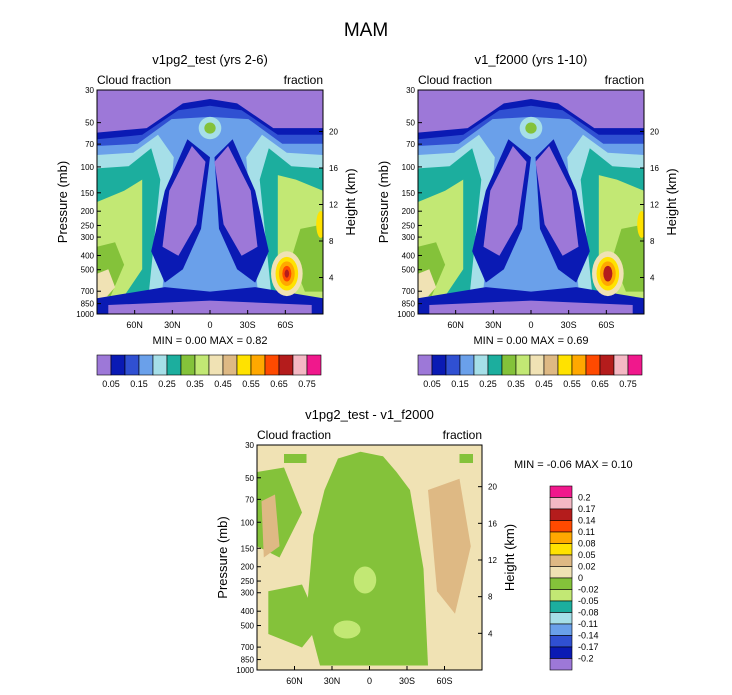 The image size is (732, 695). What do you see at coordinates (588, 647) in the screenshot?
I see `colorbar-label: -0.17` at bounding box center [588, 647].